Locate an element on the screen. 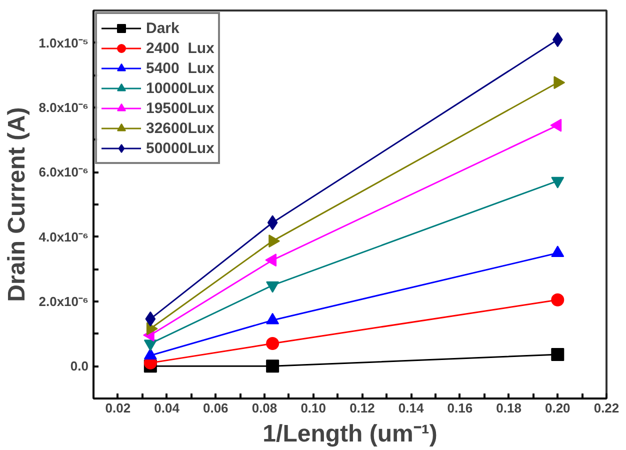  x-tick-label: 0.22 is located at coordinates (607, 408).